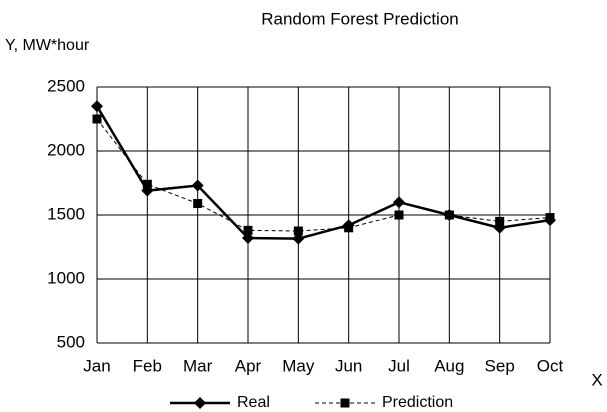  What do you see at coordinates (500, 365) in the screenshot?
I see `x-tick-label: Sep` at bounding box center [500, 365].